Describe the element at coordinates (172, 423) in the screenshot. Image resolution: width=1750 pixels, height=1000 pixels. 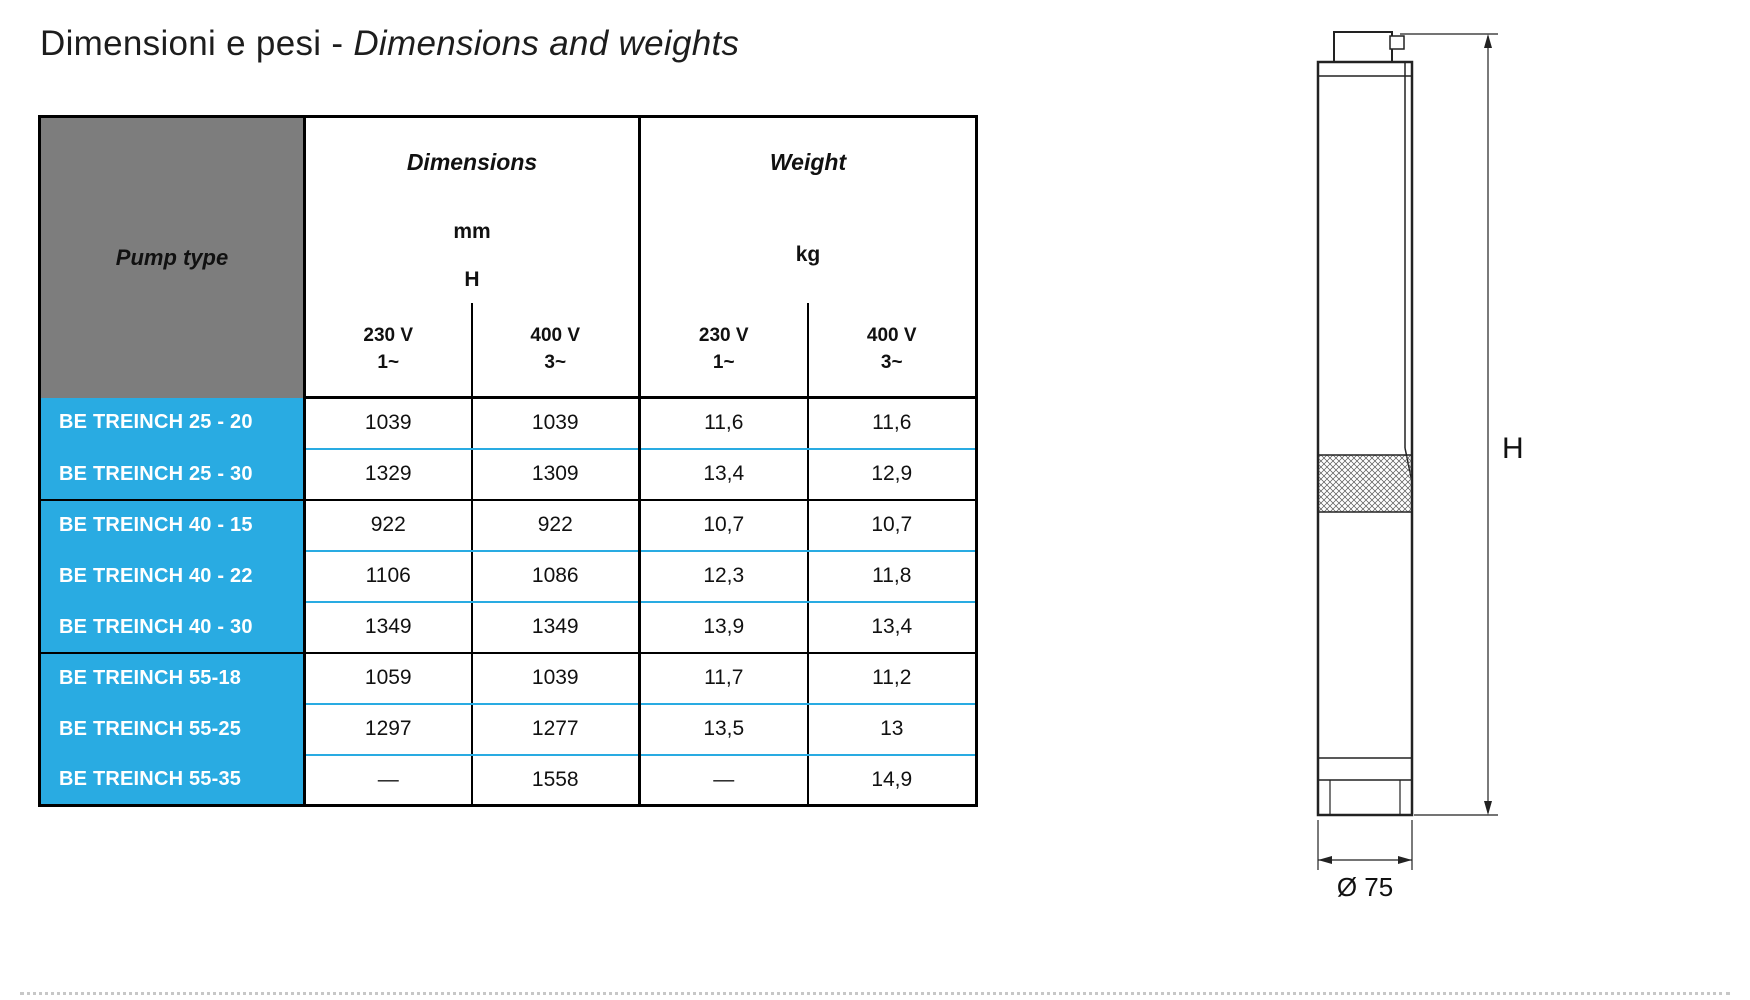
I see `pump-type-cell: BE TREINCH 25 - 20` at that location.